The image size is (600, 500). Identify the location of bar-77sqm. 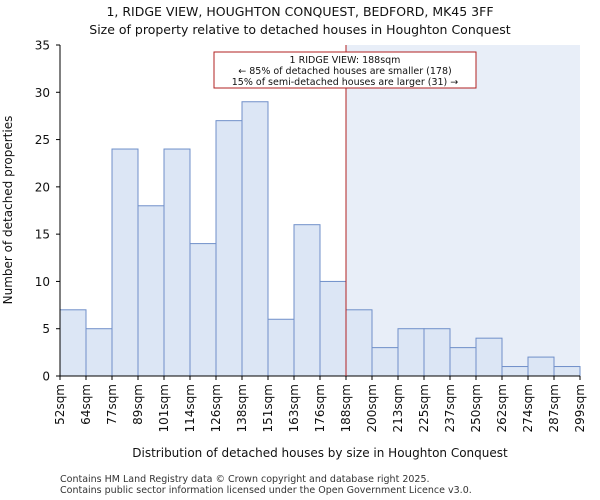
(125, 262).